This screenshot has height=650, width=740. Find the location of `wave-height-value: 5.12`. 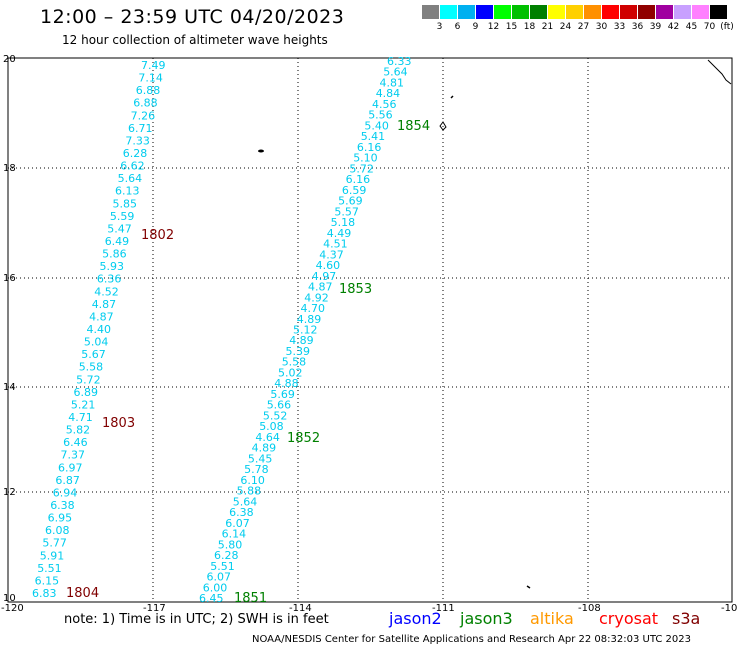

wave-height-value: 5.12 is located at coordinates (305, 330).